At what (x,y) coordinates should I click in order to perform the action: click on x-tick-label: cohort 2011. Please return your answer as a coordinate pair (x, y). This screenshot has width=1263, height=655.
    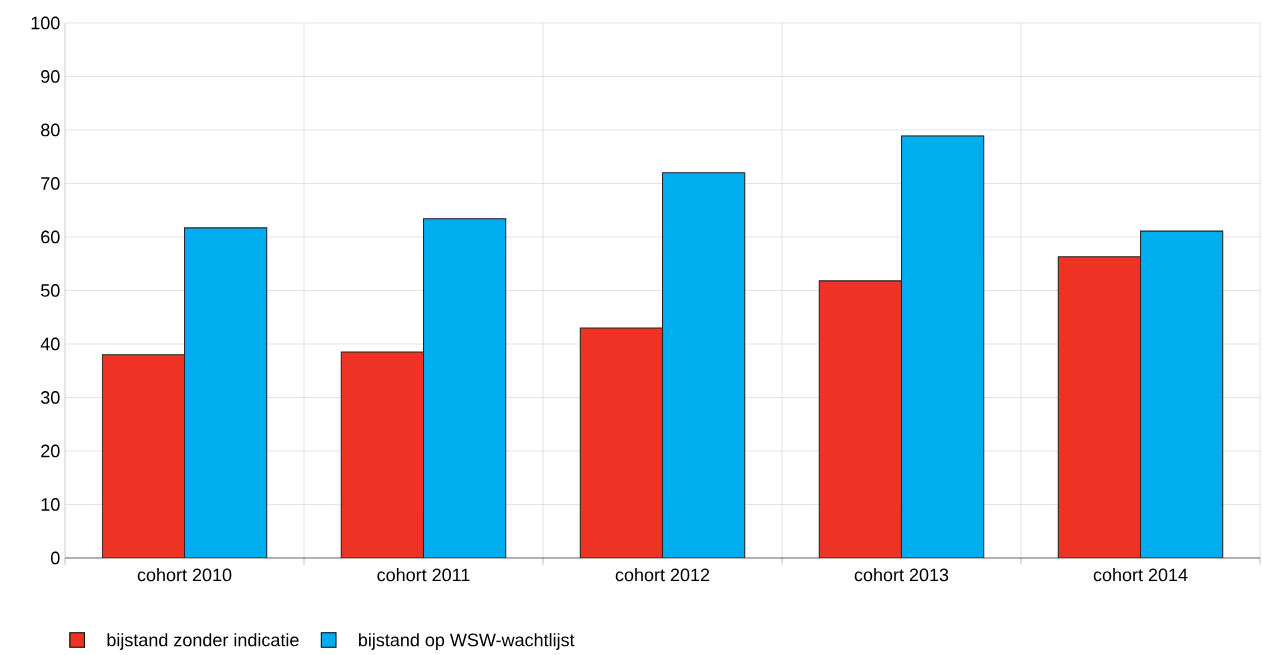
    Looking at the image, I should click on (423, 575).